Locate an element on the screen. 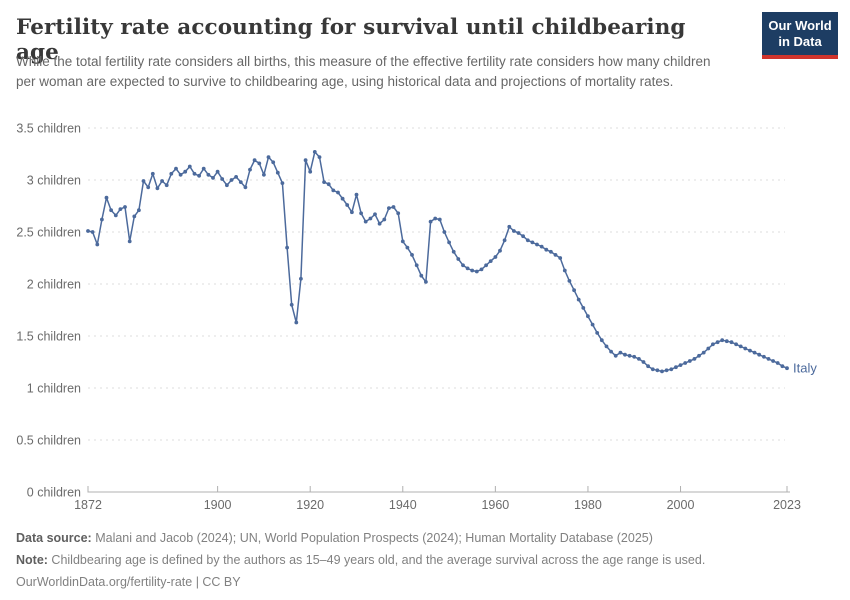  y-tick-label: 3 children is located at coordinates (54, 181).